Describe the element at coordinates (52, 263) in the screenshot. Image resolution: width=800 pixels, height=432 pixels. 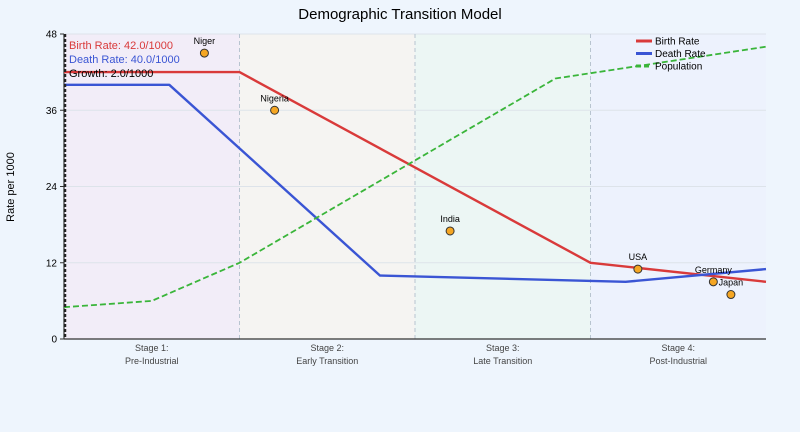
I see `y-tick-label: 12` at that location.